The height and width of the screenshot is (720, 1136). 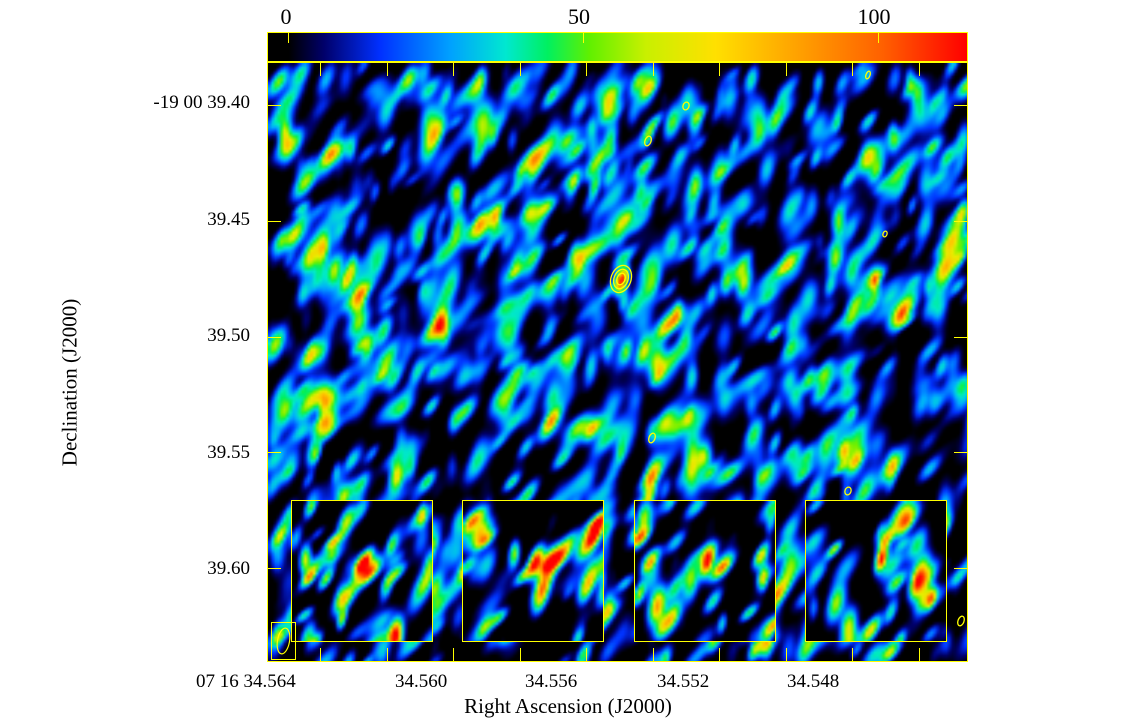 I want to click on x-tick-label: 34.552, so click(x=683, y=681).